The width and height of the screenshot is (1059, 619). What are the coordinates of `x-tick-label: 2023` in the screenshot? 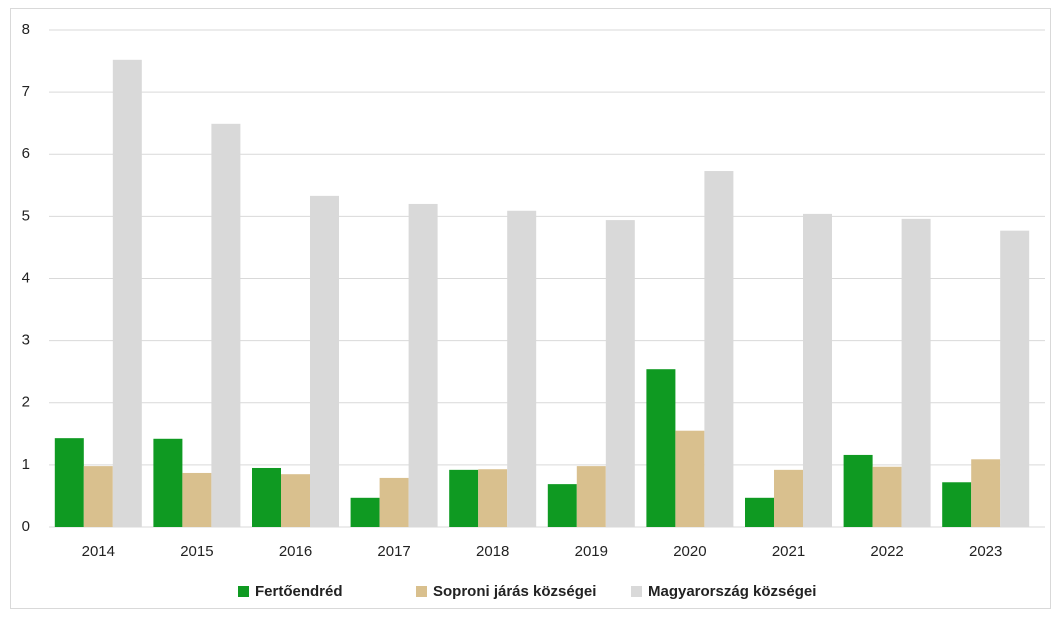 It's located at (985, 551).